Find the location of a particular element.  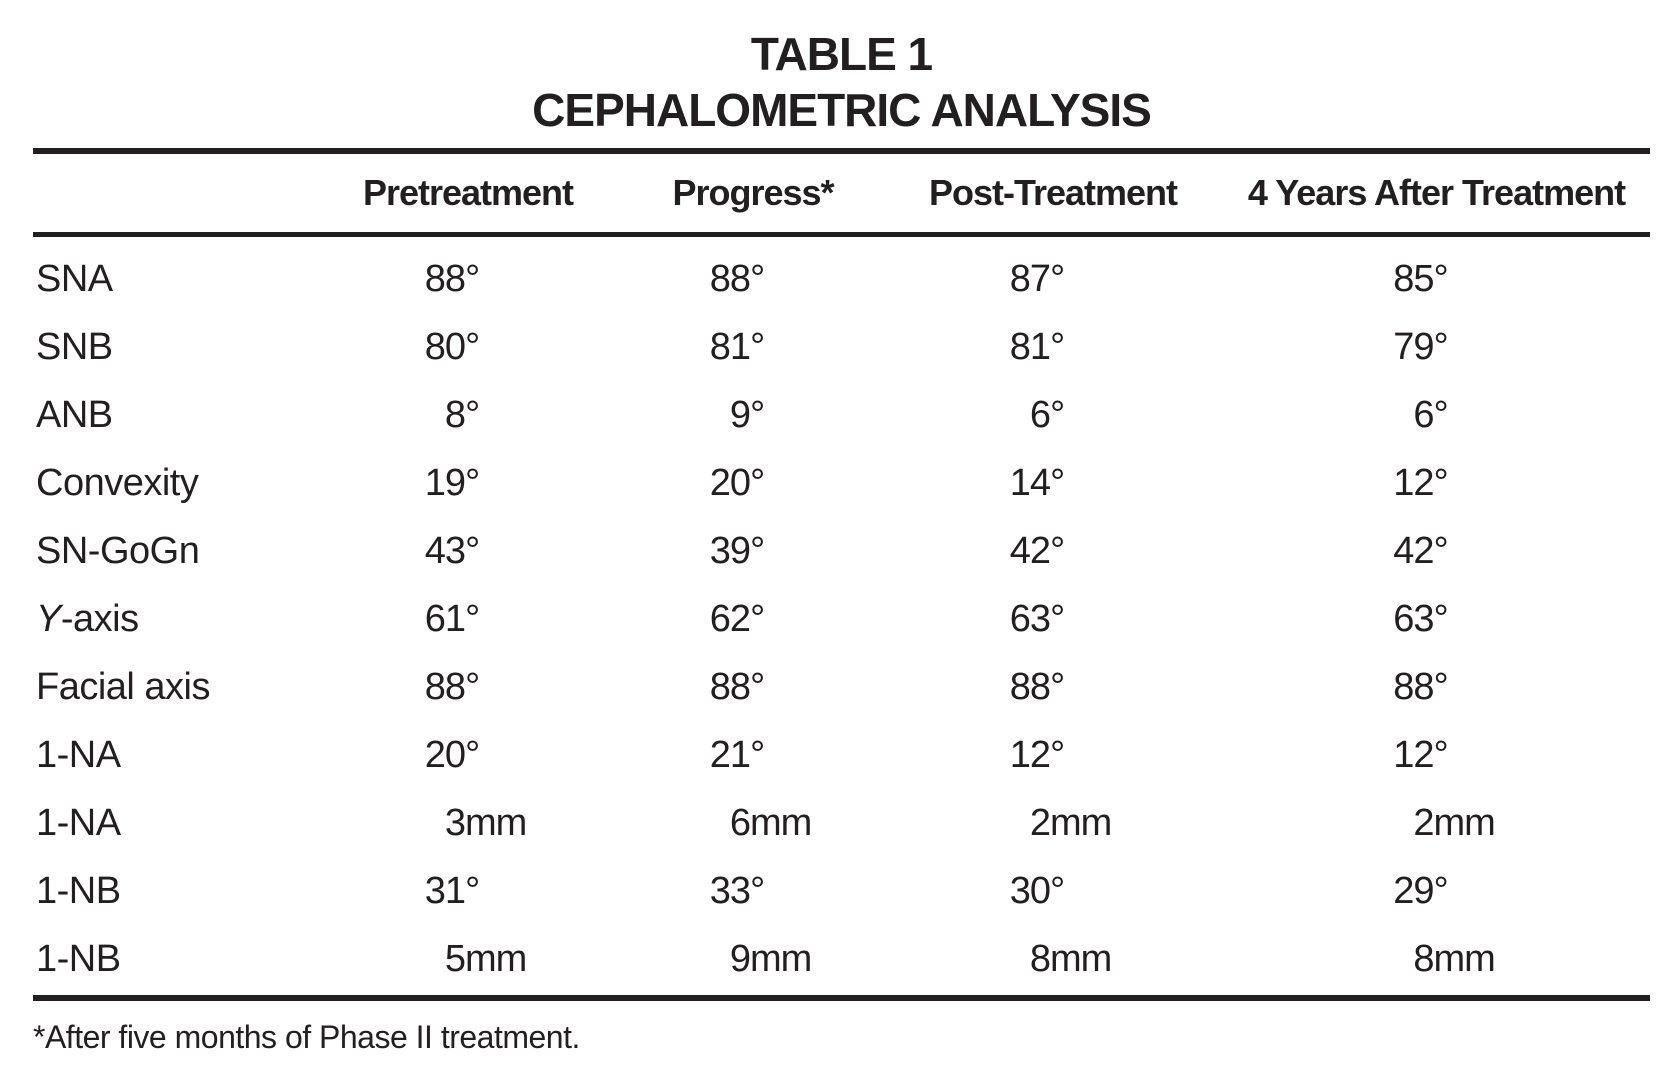

value-wrap: 6 ° is located at coordinates (1437, 415).